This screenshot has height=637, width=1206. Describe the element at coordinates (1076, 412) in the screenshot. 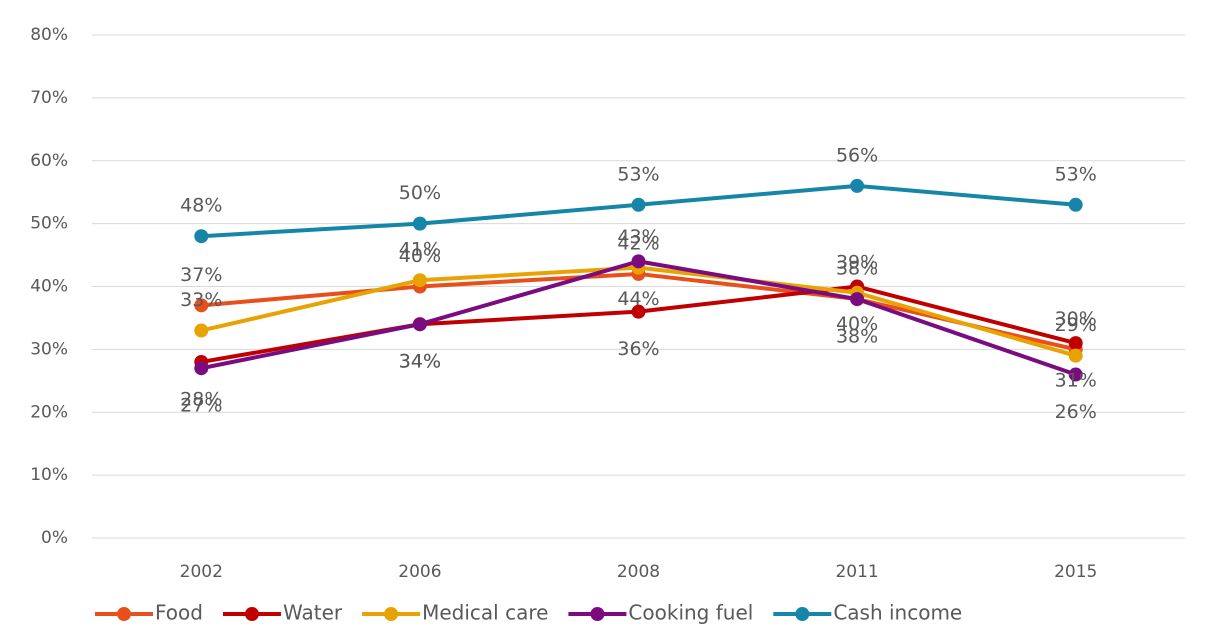

I see `data-label: 26%` at that location.